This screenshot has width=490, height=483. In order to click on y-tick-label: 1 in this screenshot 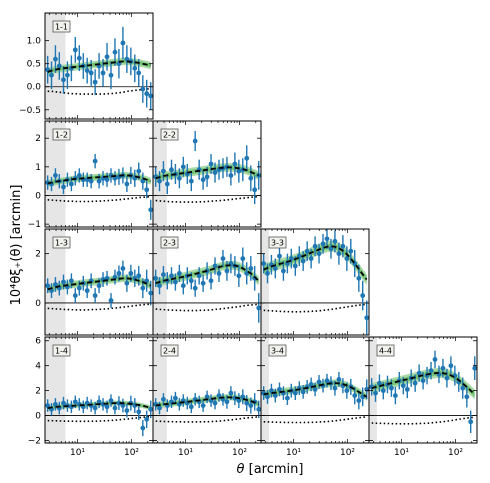, I will do `click(38, 168)`.